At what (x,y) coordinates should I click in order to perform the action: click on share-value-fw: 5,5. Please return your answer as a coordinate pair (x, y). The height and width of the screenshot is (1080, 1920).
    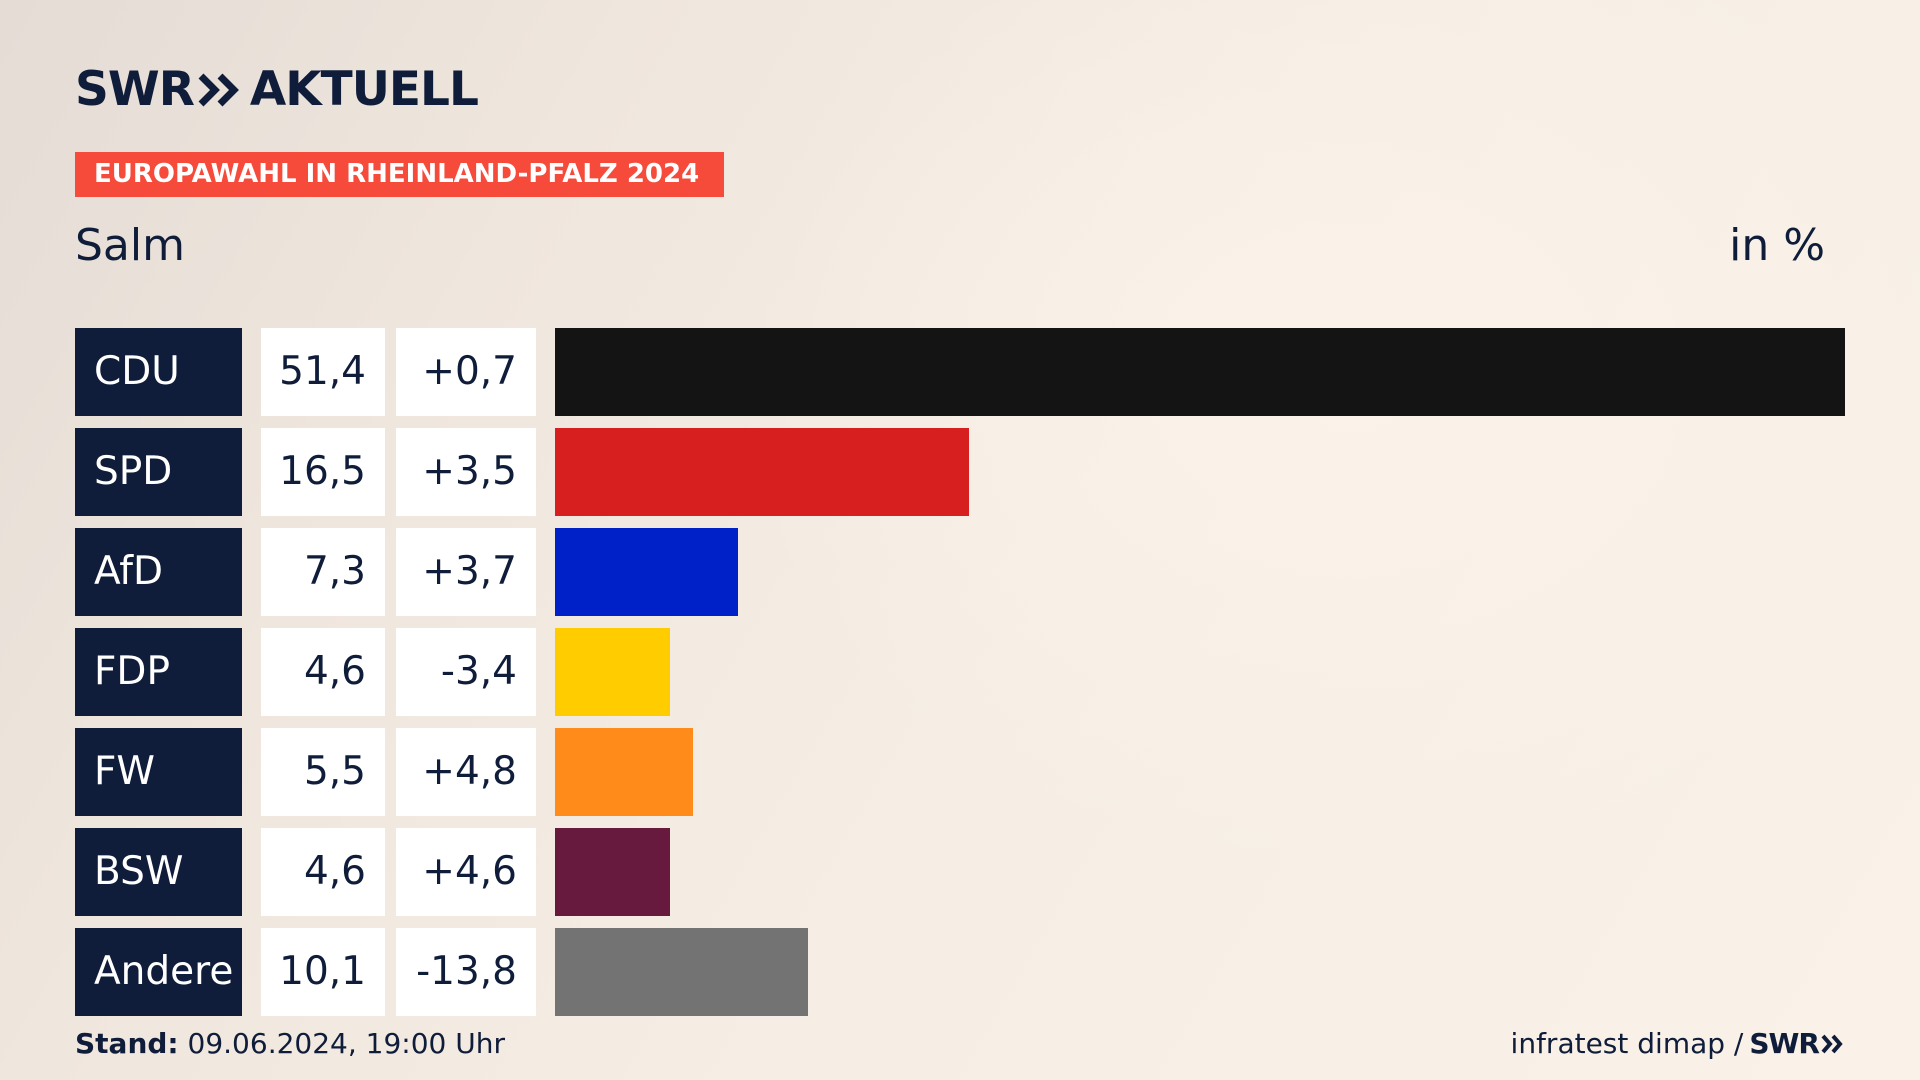
    Looking at the image, I should click on (323, 772).